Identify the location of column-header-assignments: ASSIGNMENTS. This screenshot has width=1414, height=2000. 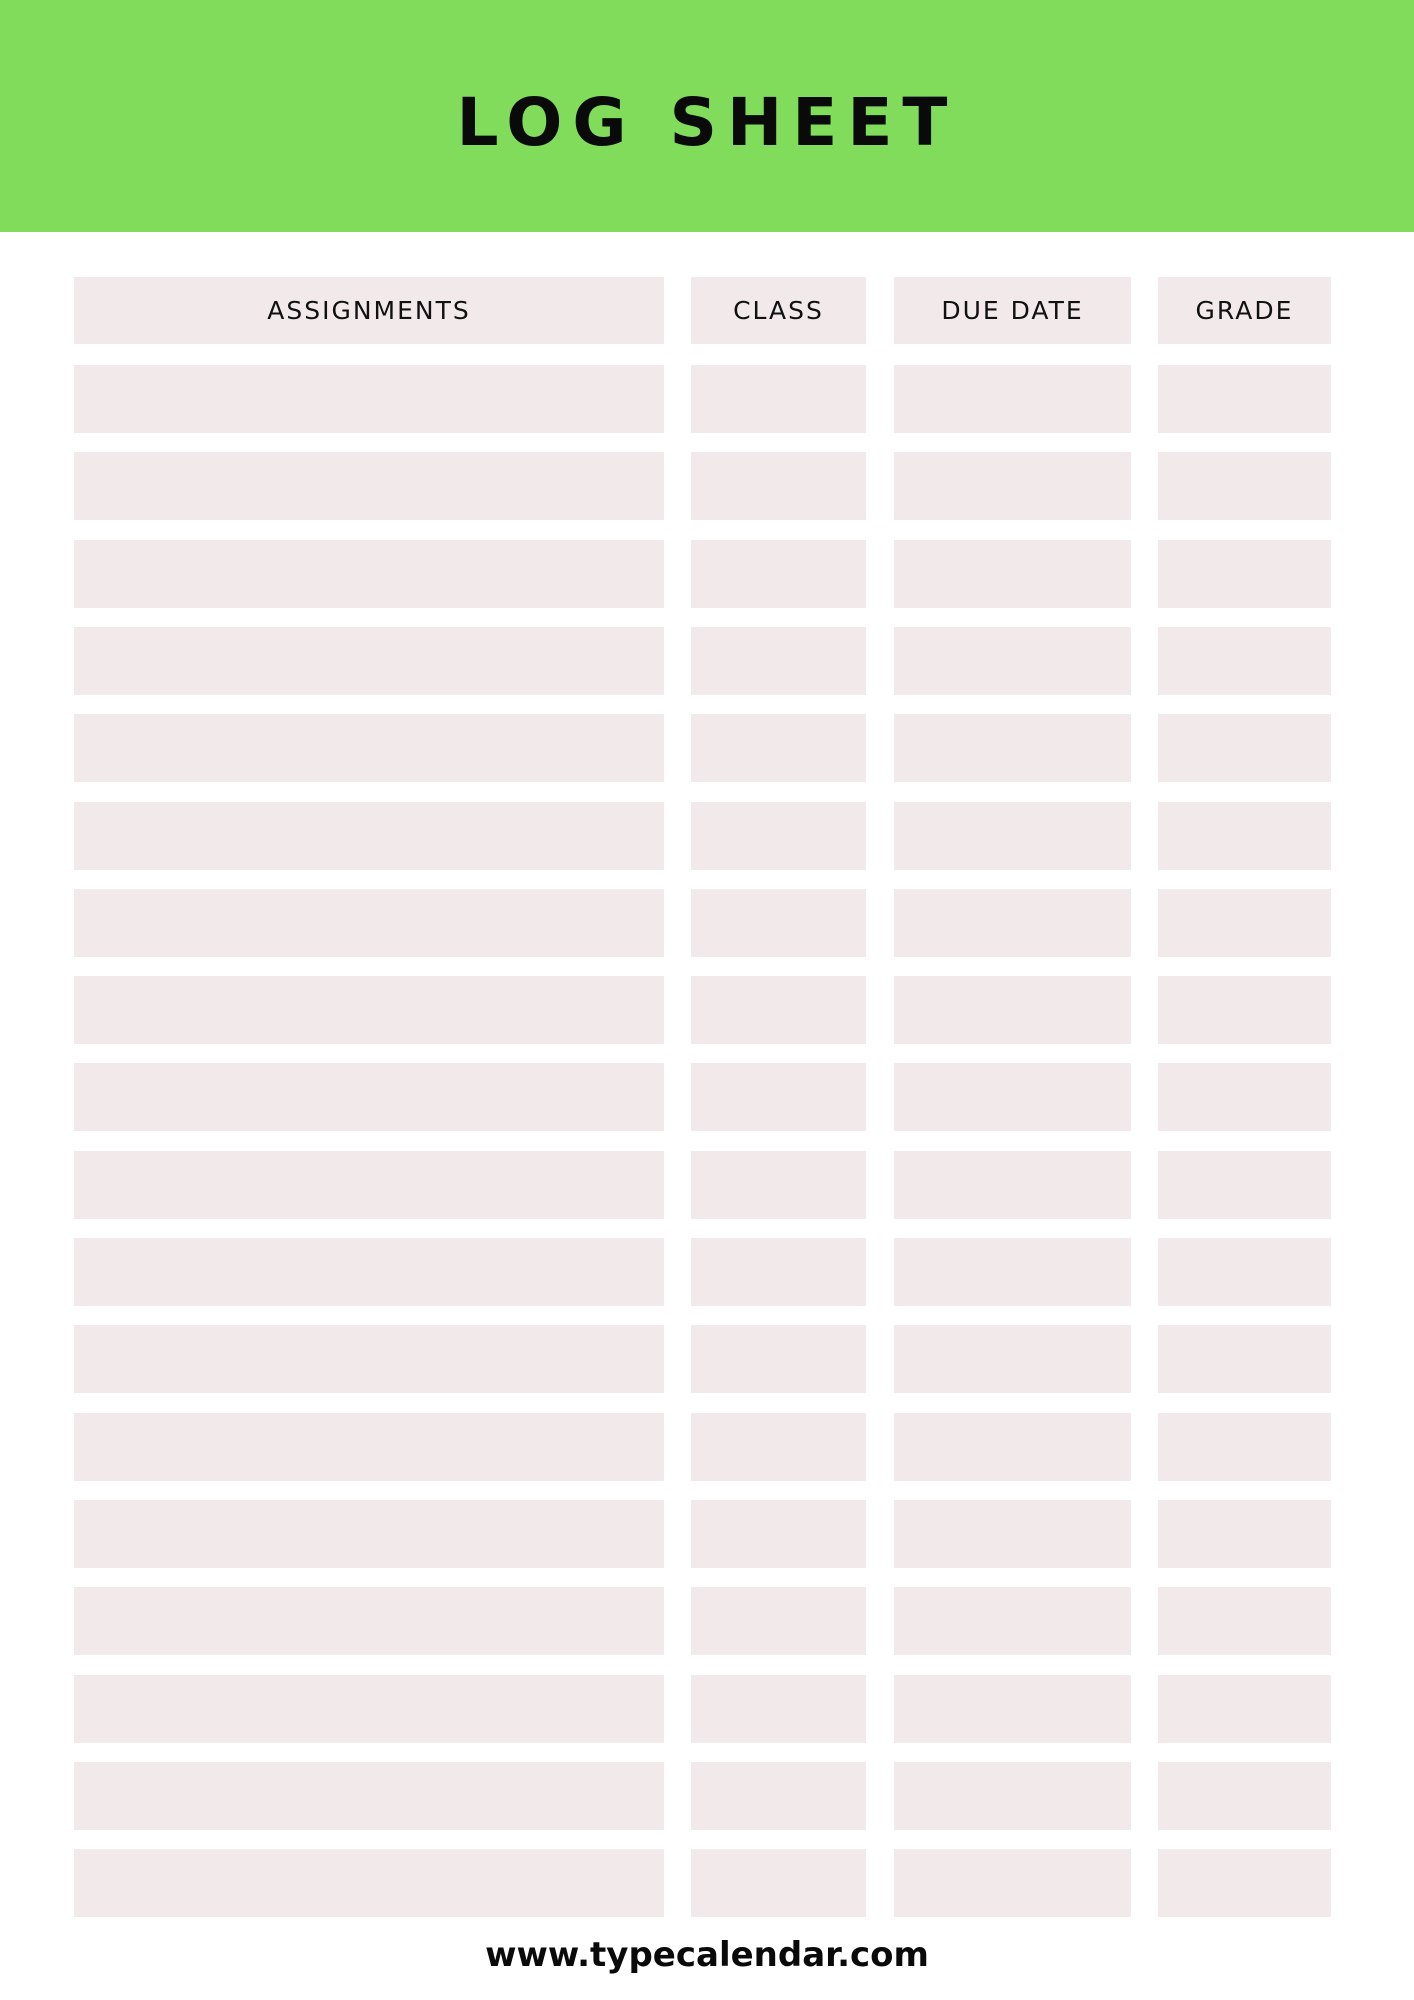
(369, 310).